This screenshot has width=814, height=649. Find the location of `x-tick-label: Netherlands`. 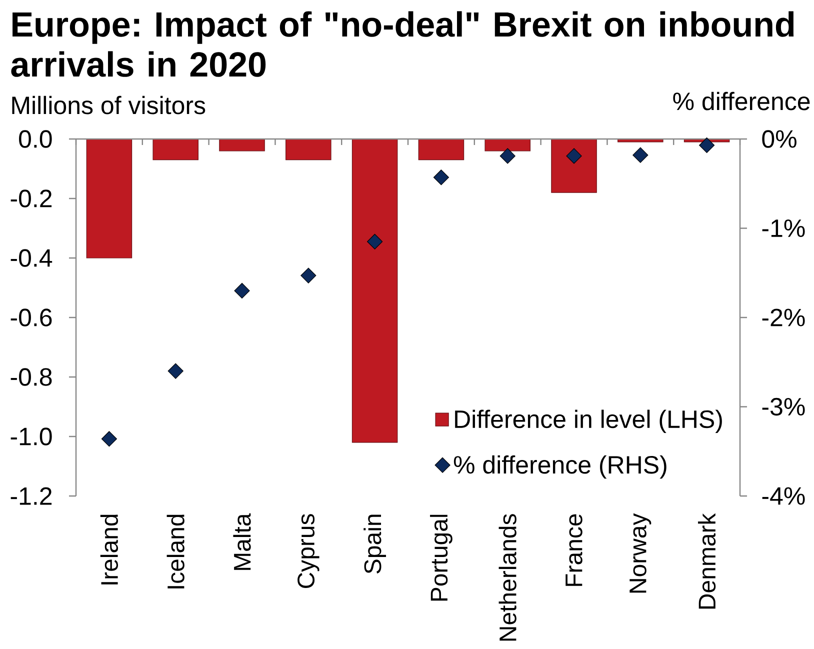

x-tick-label: Netherlands is located at coordinates (507, 577).